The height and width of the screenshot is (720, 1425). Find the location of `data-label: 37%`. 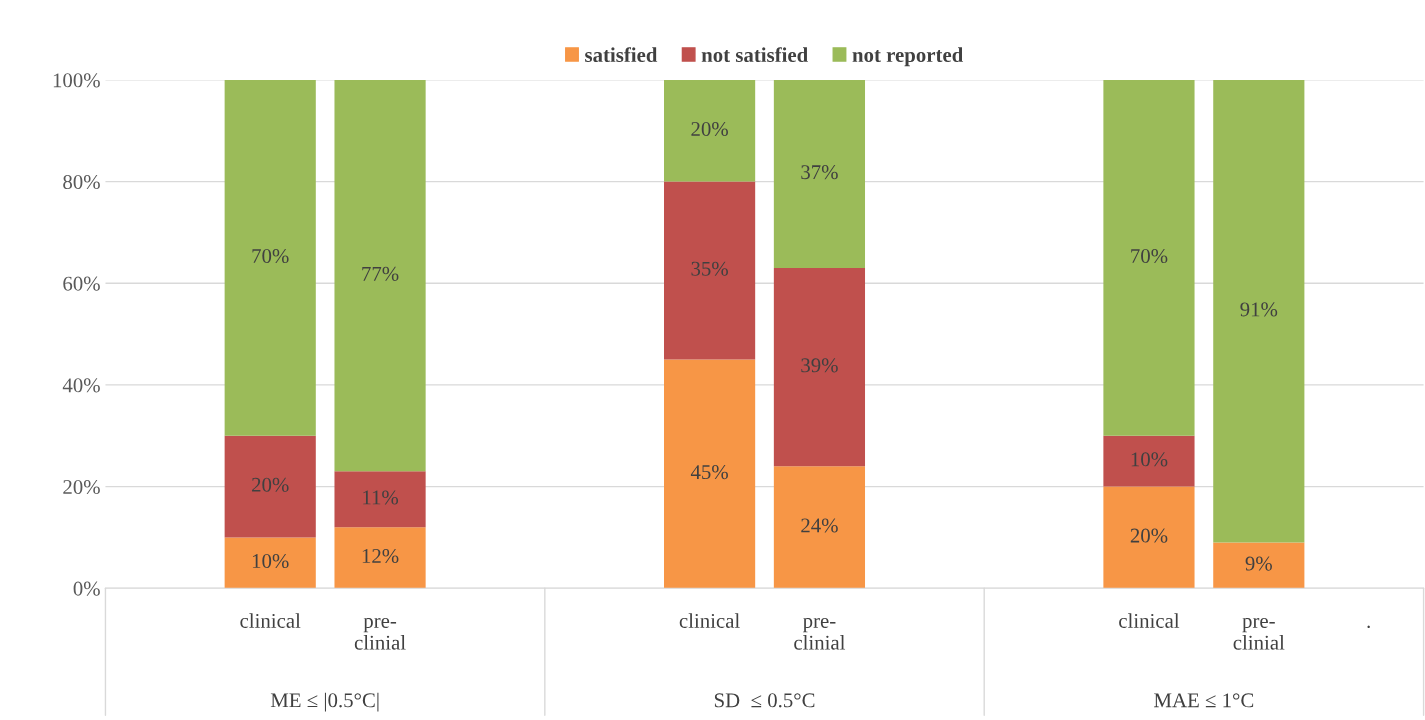

data-label: 37% is located at coordinates (819, 172).